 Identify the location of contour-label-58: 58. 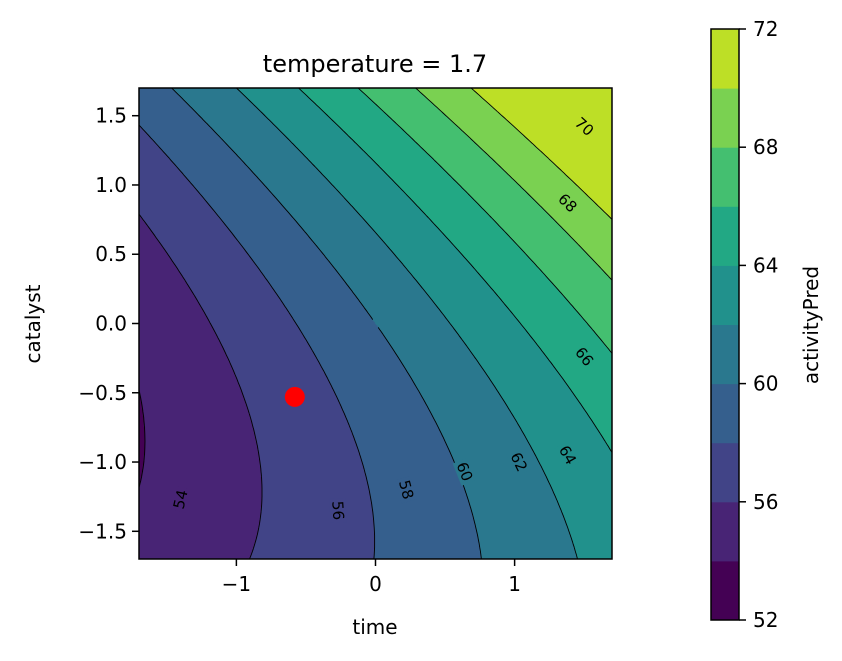
(406, 490).